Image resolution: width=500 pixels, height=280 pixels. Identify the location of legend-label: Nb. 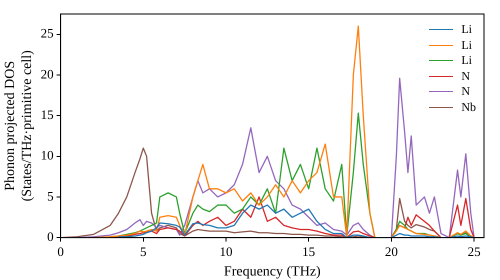
(468, 107).